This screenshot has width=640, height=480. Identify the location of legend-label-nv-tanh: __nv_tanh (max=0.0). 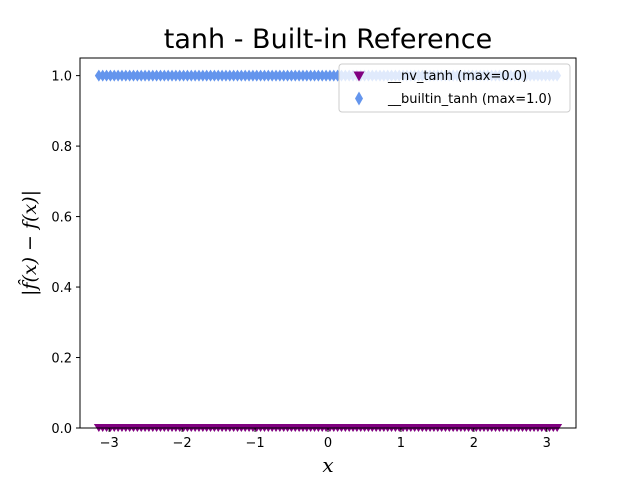
(457, 76).